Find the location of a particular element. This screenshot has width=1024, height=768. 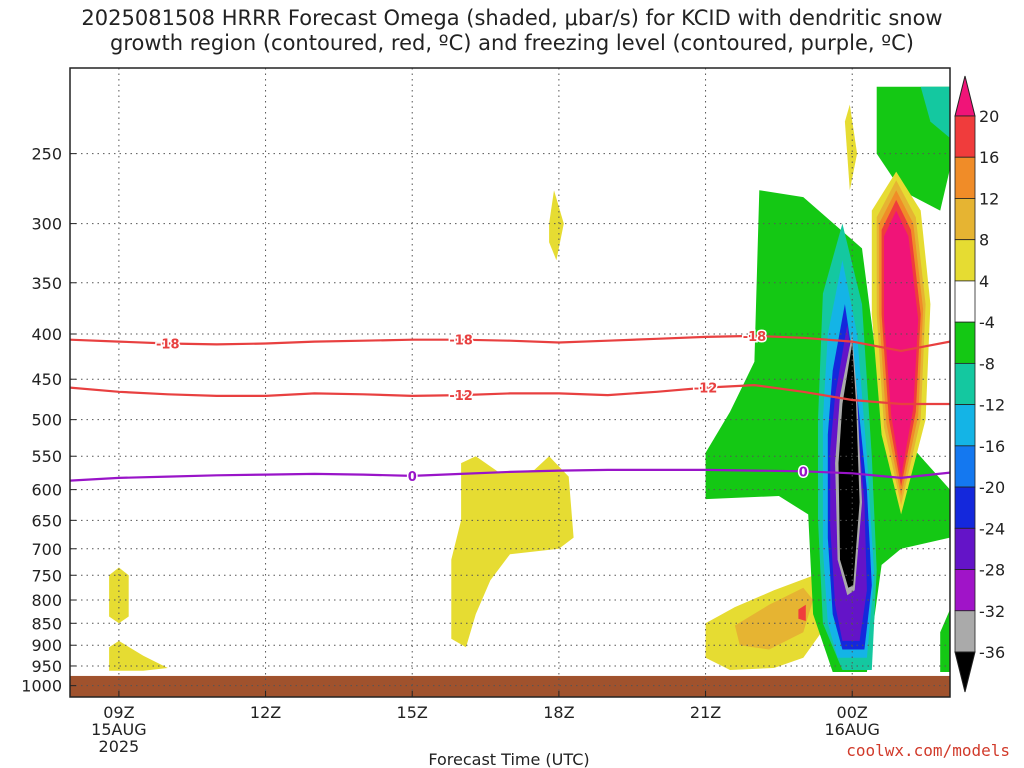

colorbar: 20 16 12 8 4 -4 -8 -12 -16 -20 -24 -28 -32 -36 is located at coordinates (979, 384).